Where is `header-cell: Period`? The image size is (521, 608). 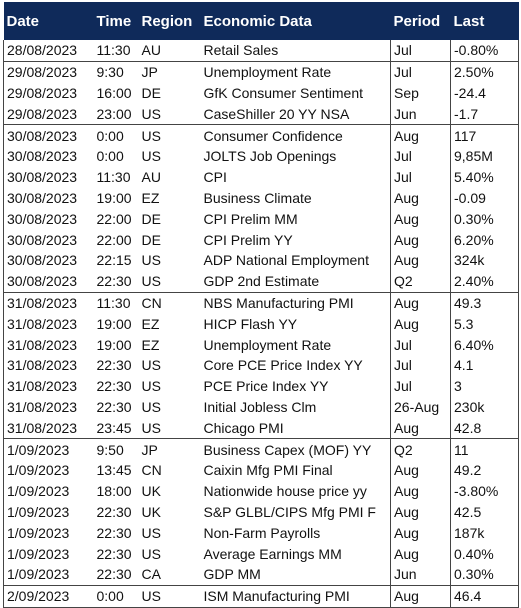 header-cell: Period is located at coordinates (420, 21).